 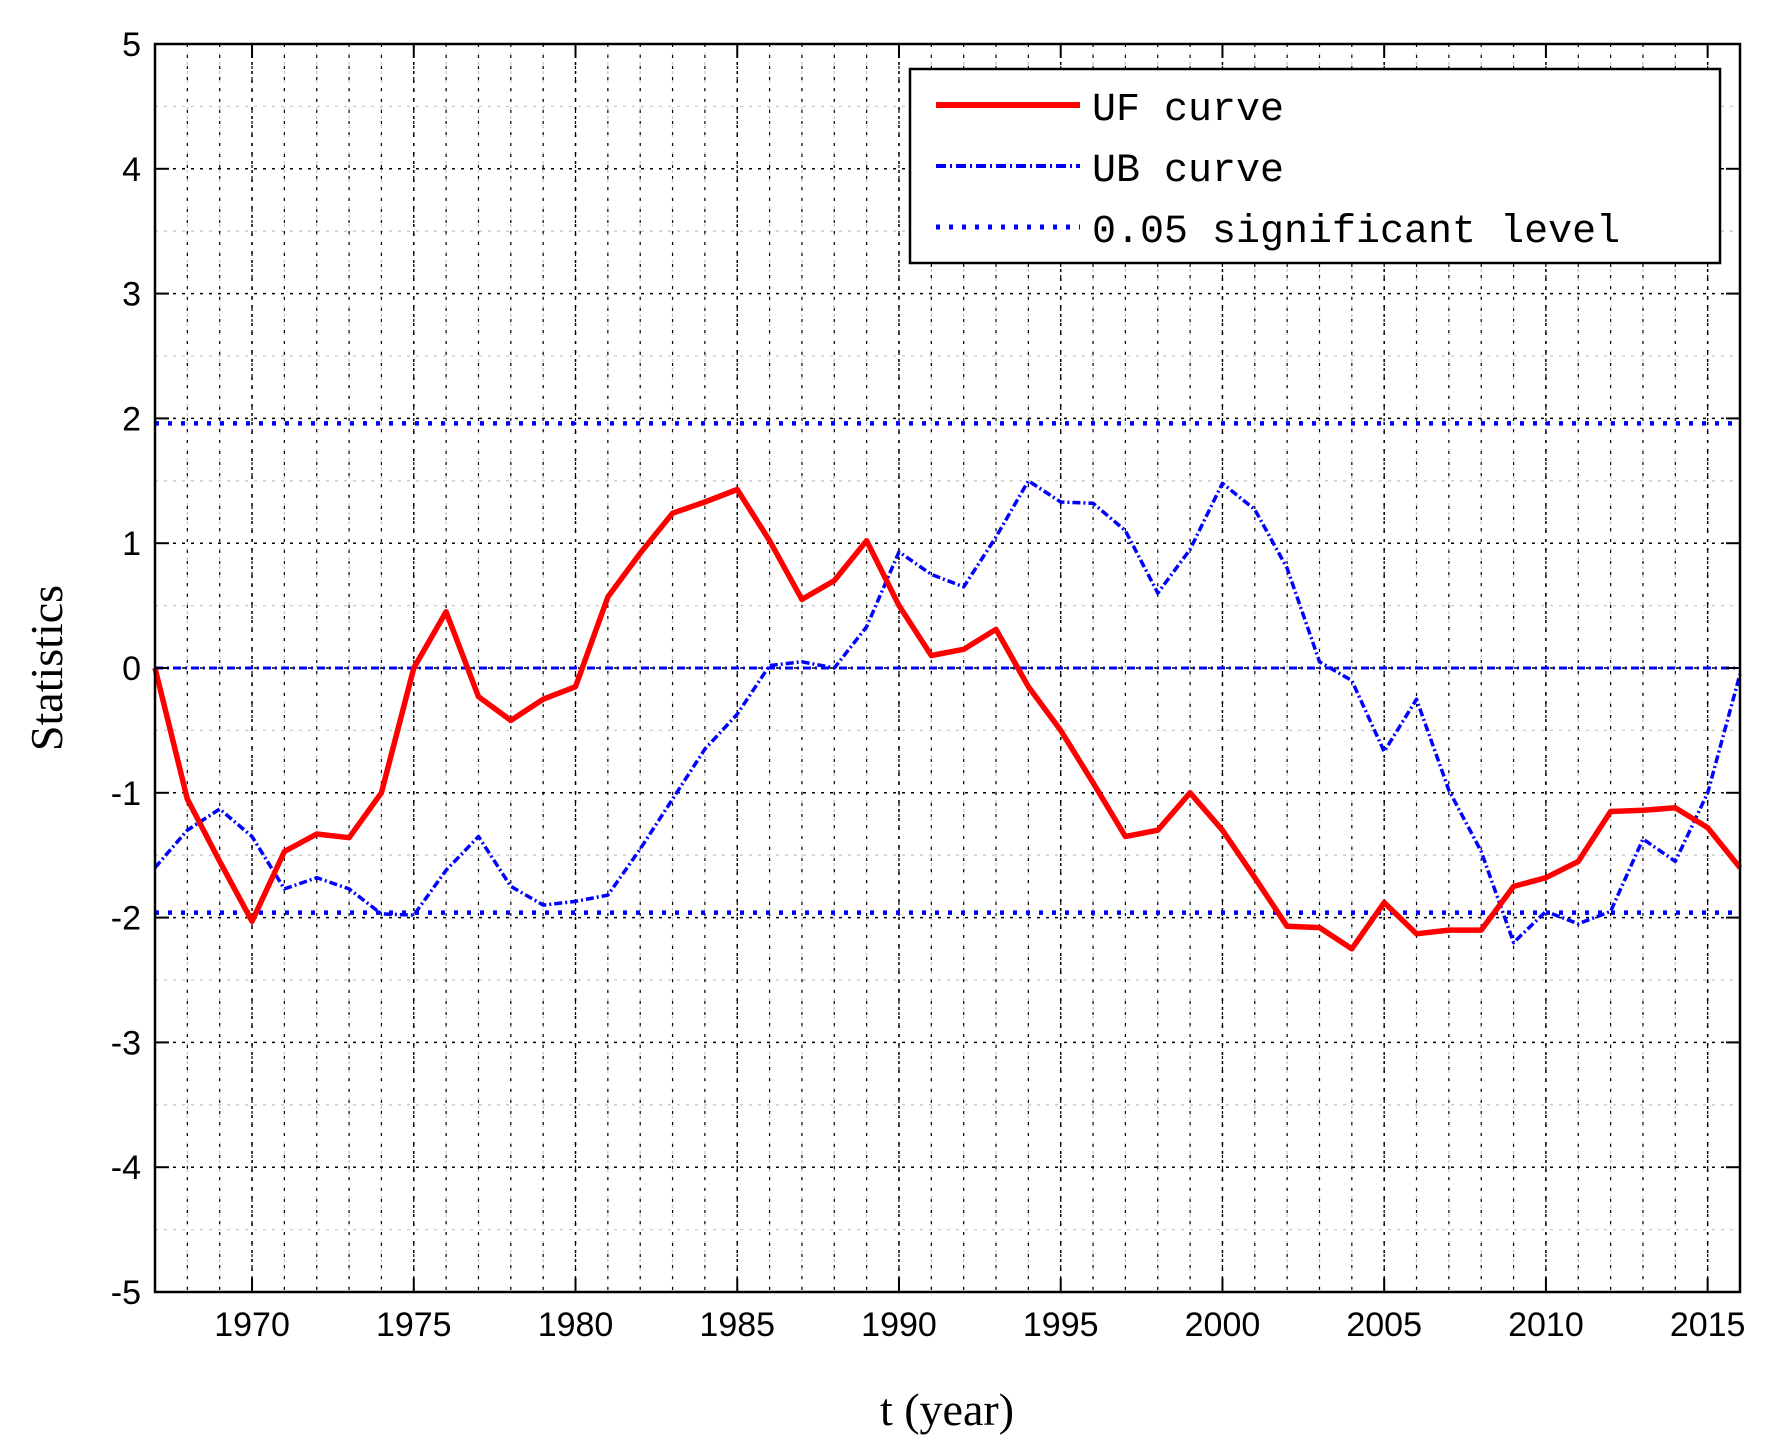 I want to click on y-tick-label: -2, so click(x=126, y=919).